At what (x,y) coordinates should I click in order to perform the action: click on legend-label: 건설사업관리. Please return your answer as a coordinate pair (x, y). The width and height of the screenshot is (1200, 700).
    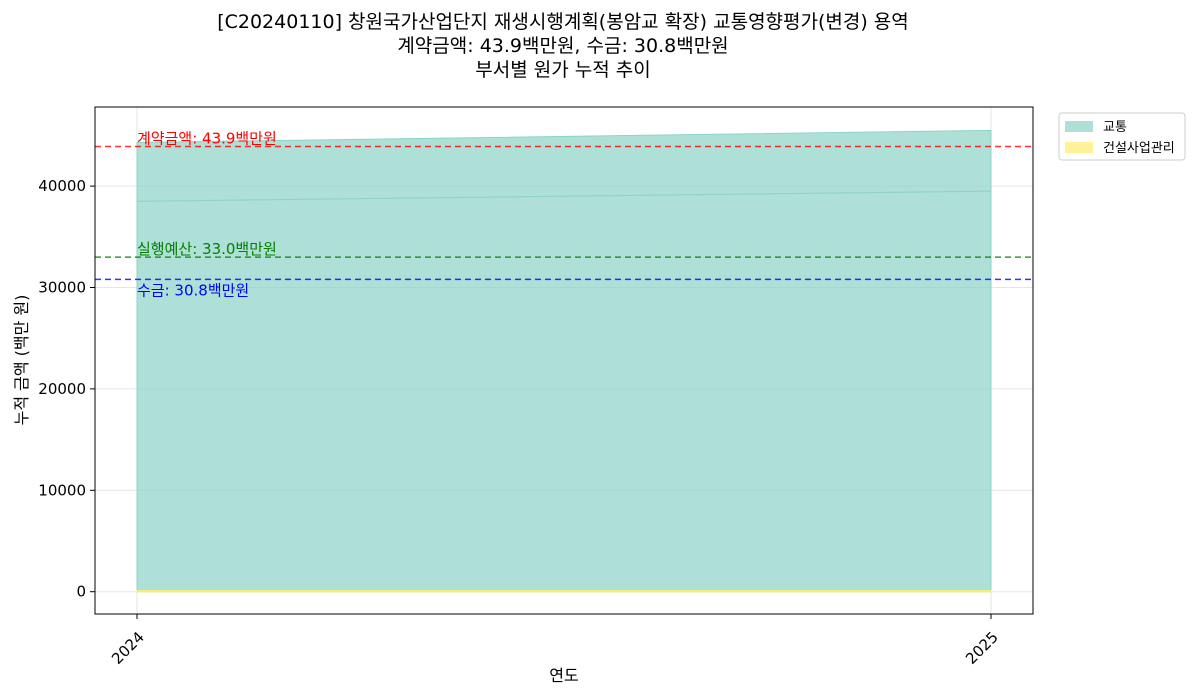
    Looking at the image, I should click on (1139, 148).